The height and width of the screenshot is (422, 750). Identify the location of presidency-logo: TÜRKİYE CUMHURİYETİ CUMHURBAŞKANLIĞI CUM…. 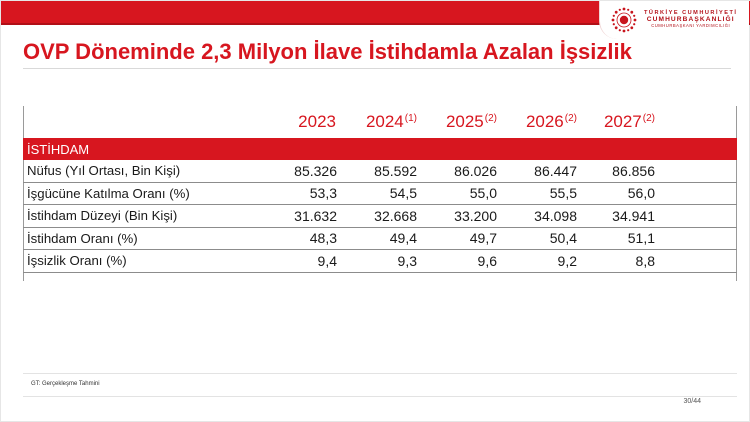
(674, 20).